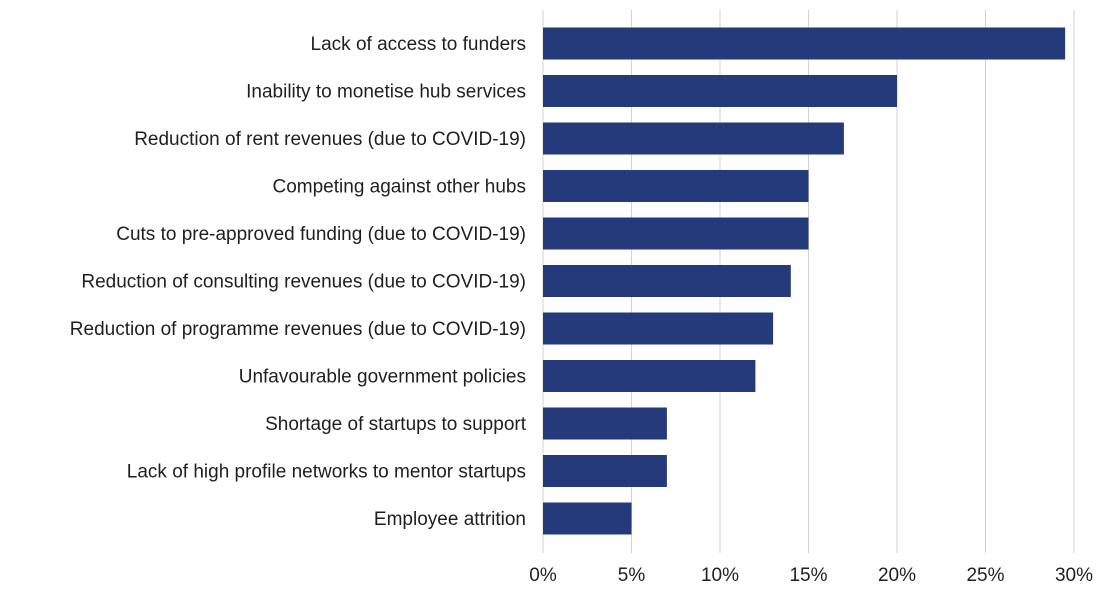  What do you see at coordinates (400, 187) in the screenshot?
I see `category-label-3: Competing against other hubs` at bounding box center [400, 187].